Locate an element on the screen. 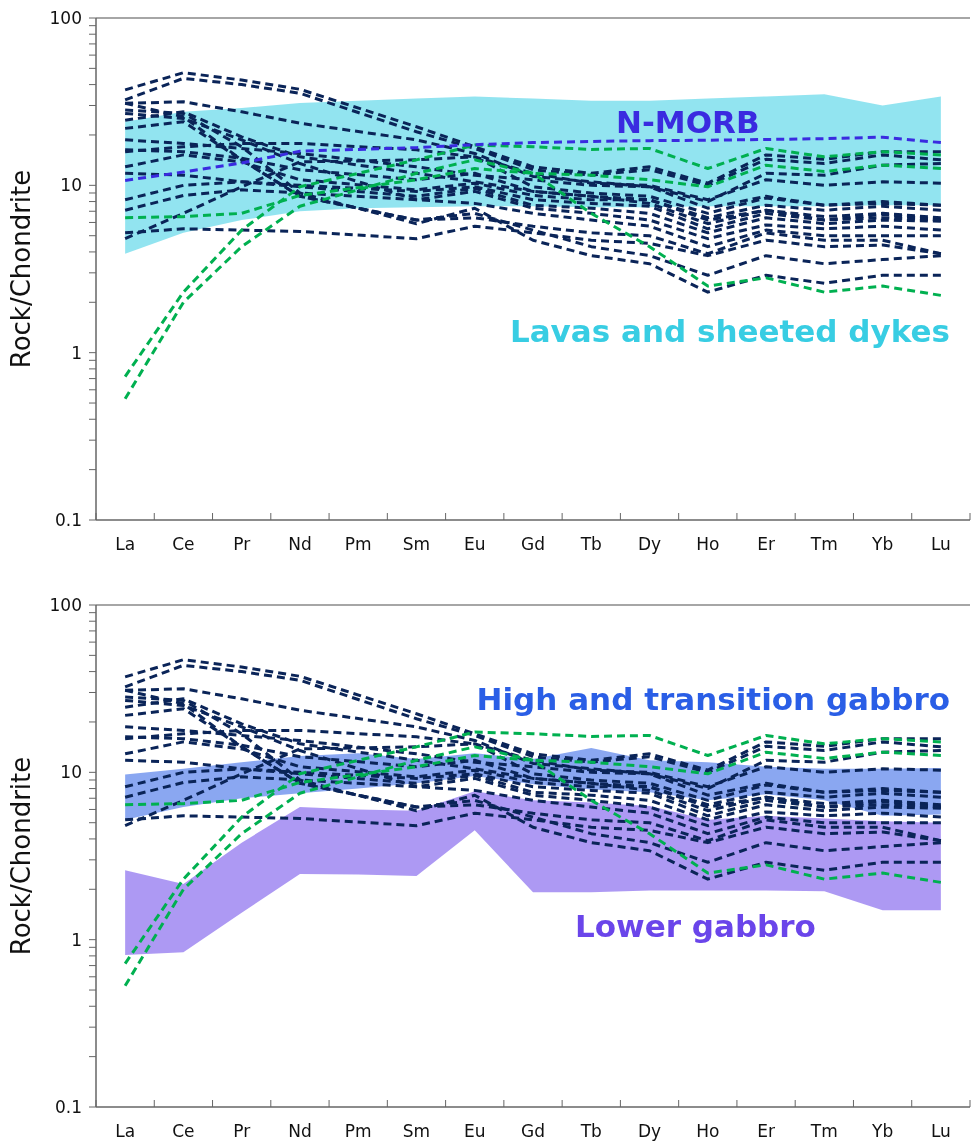  legend-label: Lower gabbro is located at coordinates (695, 926).